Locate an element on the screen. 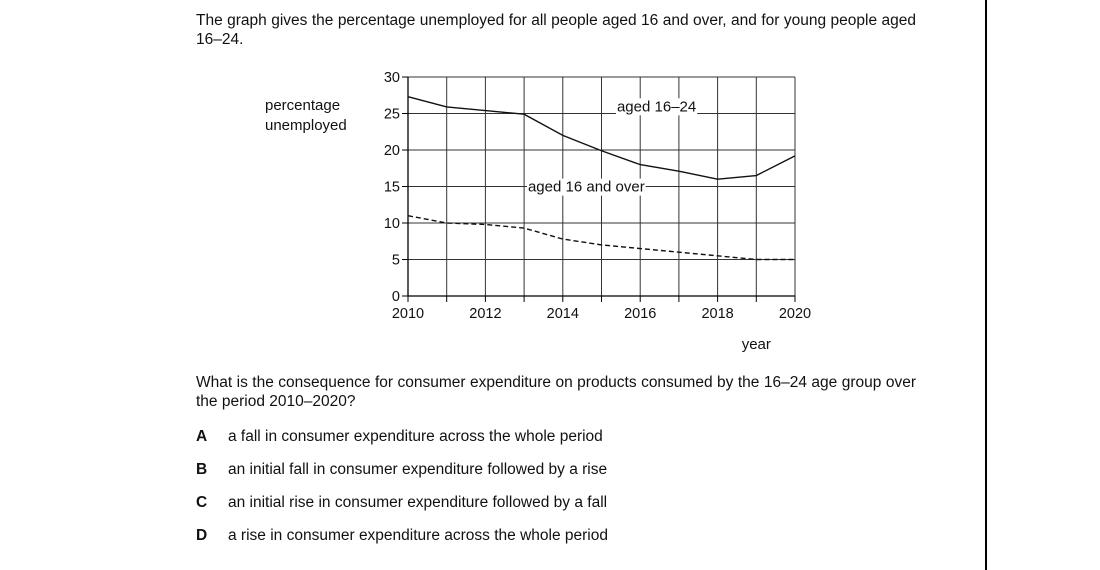 This screenshot has height=570, width=1100. y-tick-label: 25 is located at coordinates (392, 115).